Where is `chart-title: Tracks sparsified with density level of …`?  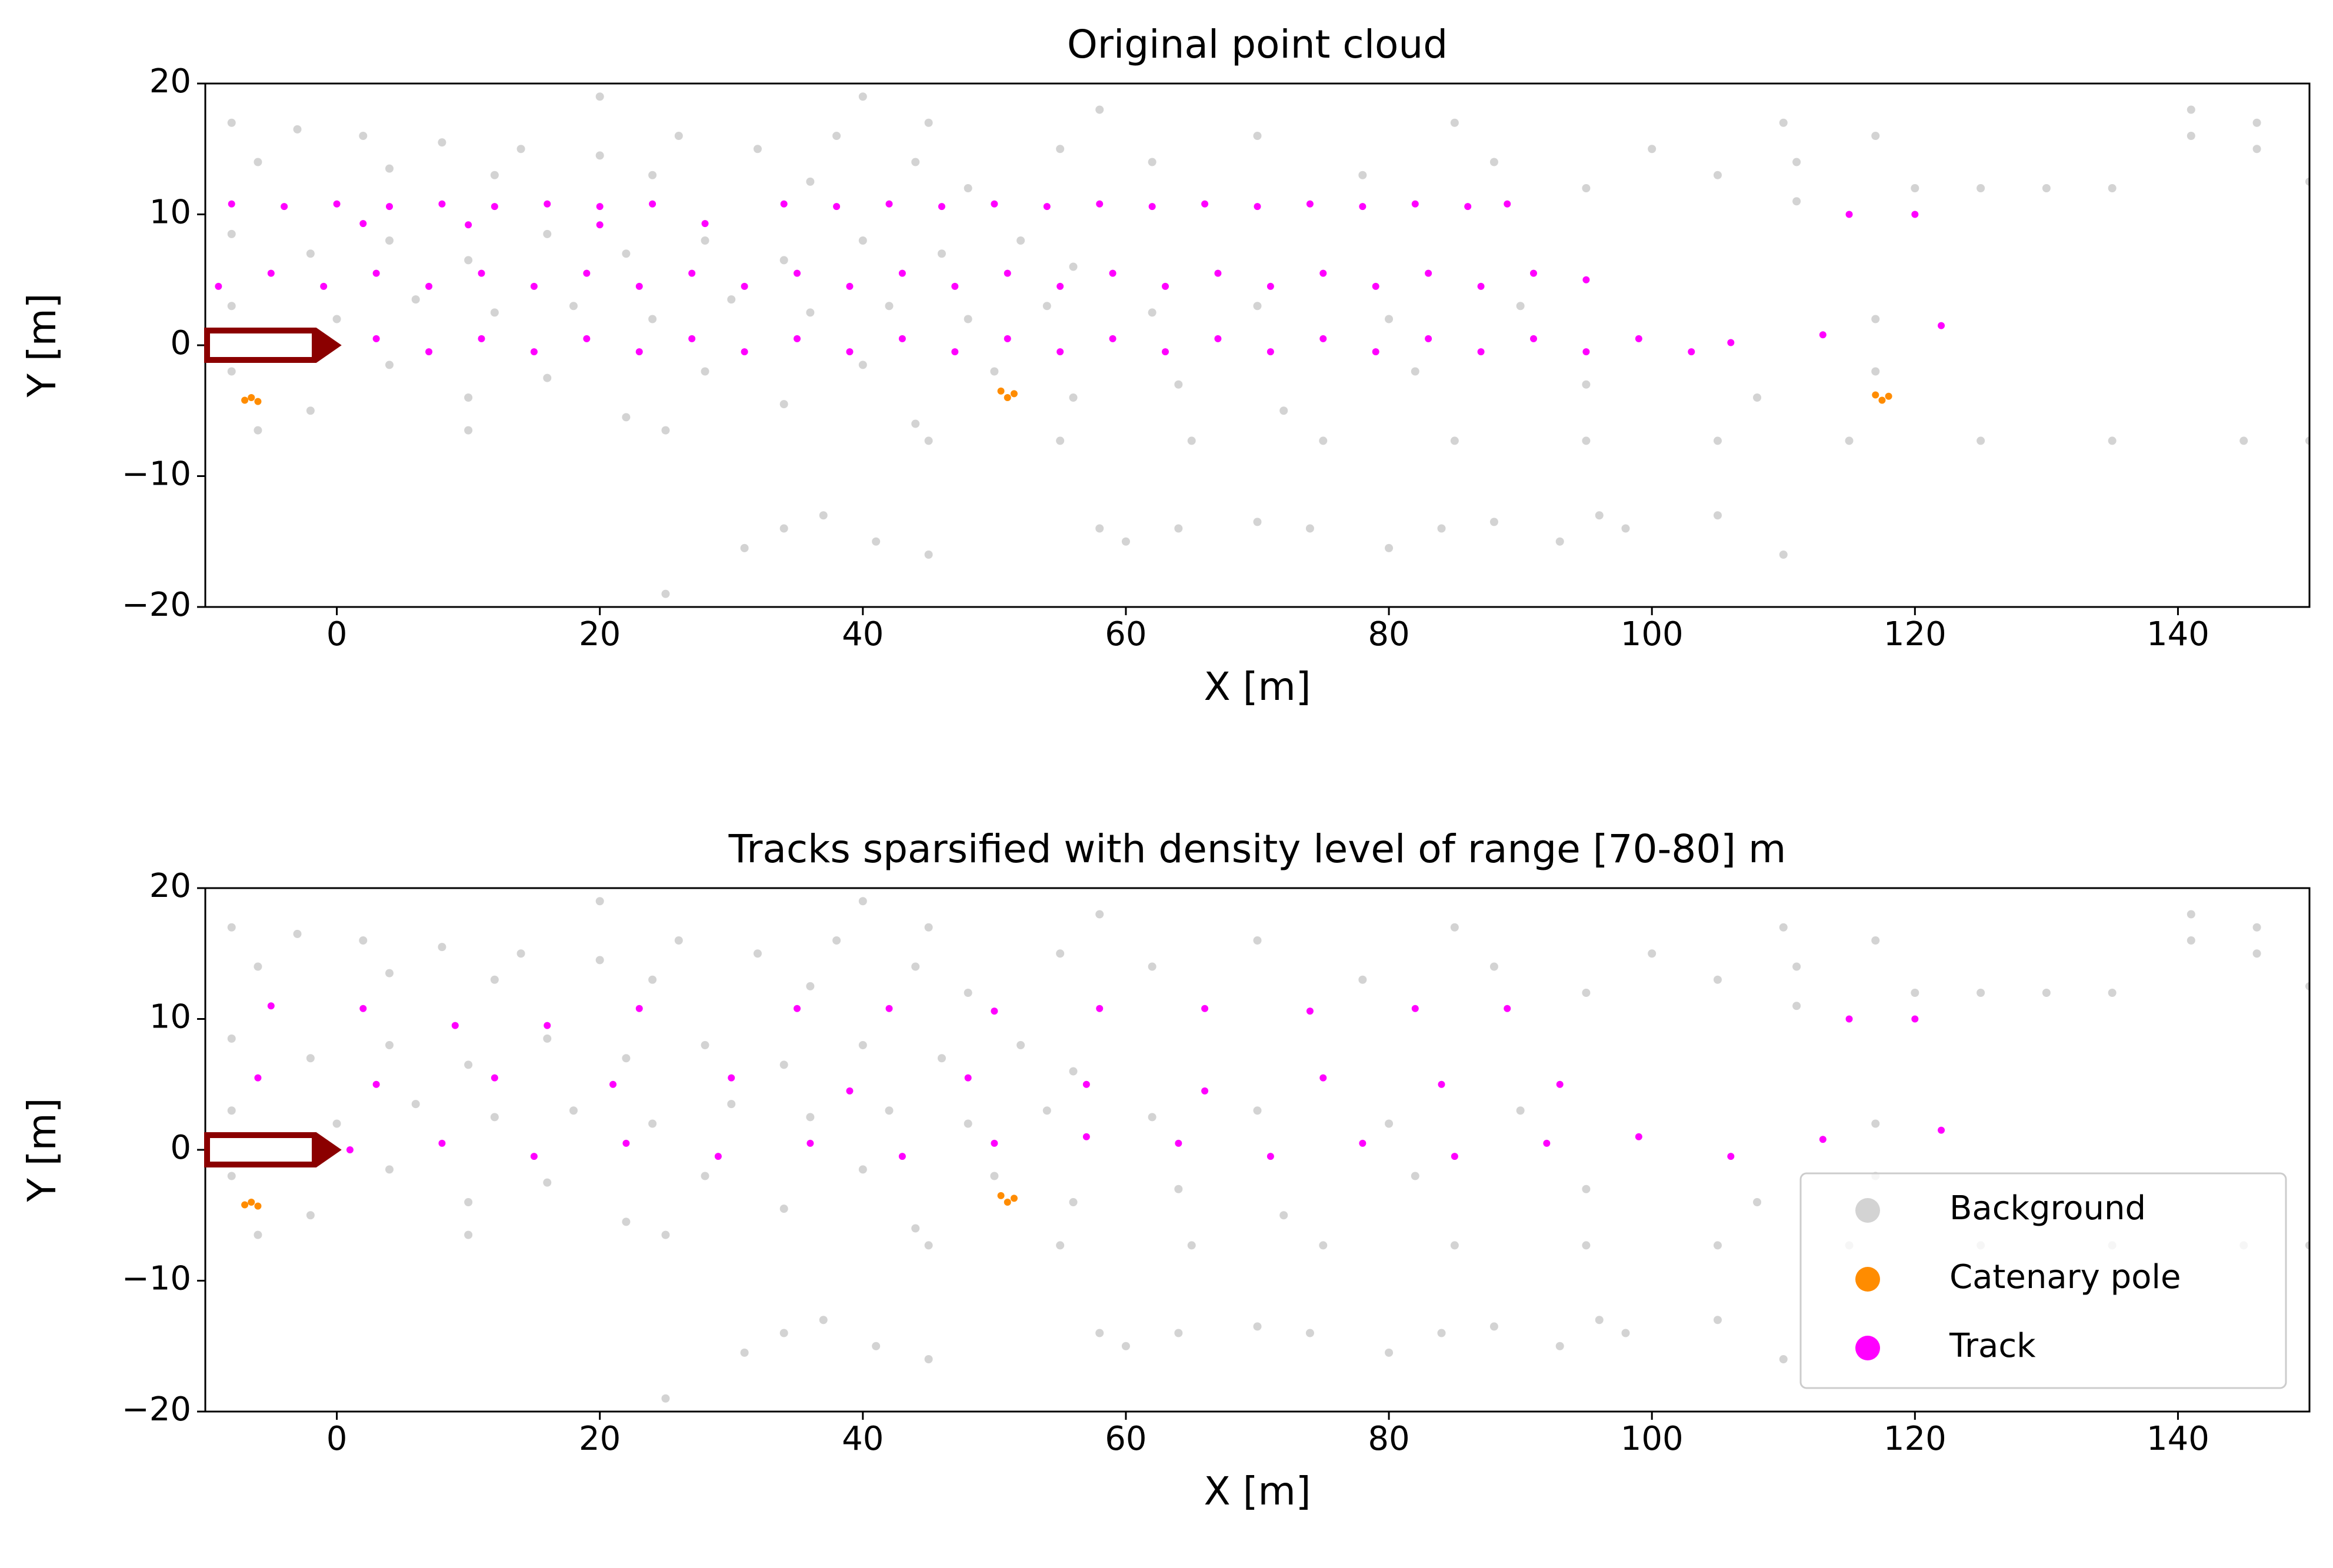
chart-title: Tracks sparsified with density level of … is located at coordinates (1257, 849).